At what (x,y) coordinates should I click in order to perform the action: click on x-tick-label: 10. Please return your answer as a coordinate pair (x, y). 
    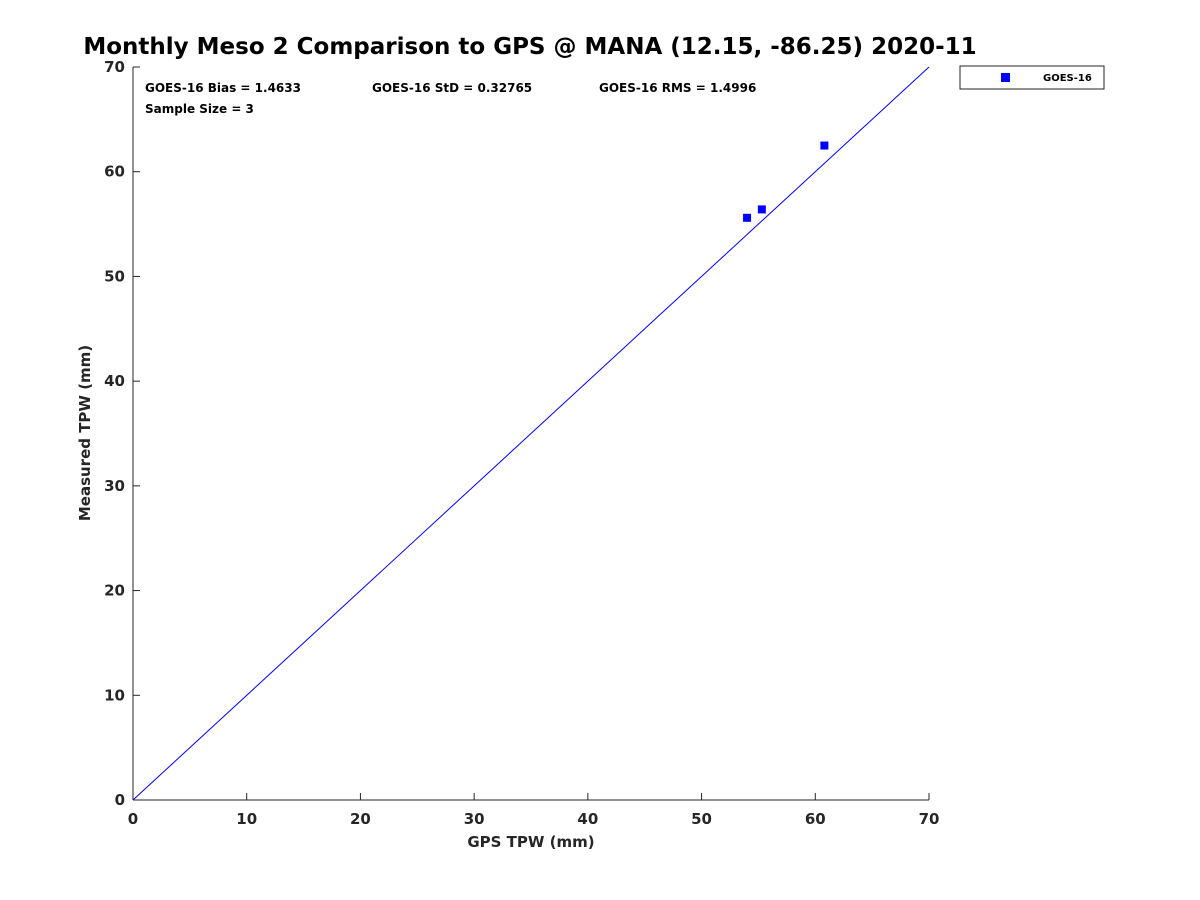
    Looking at the image, I should click on (246, 819).